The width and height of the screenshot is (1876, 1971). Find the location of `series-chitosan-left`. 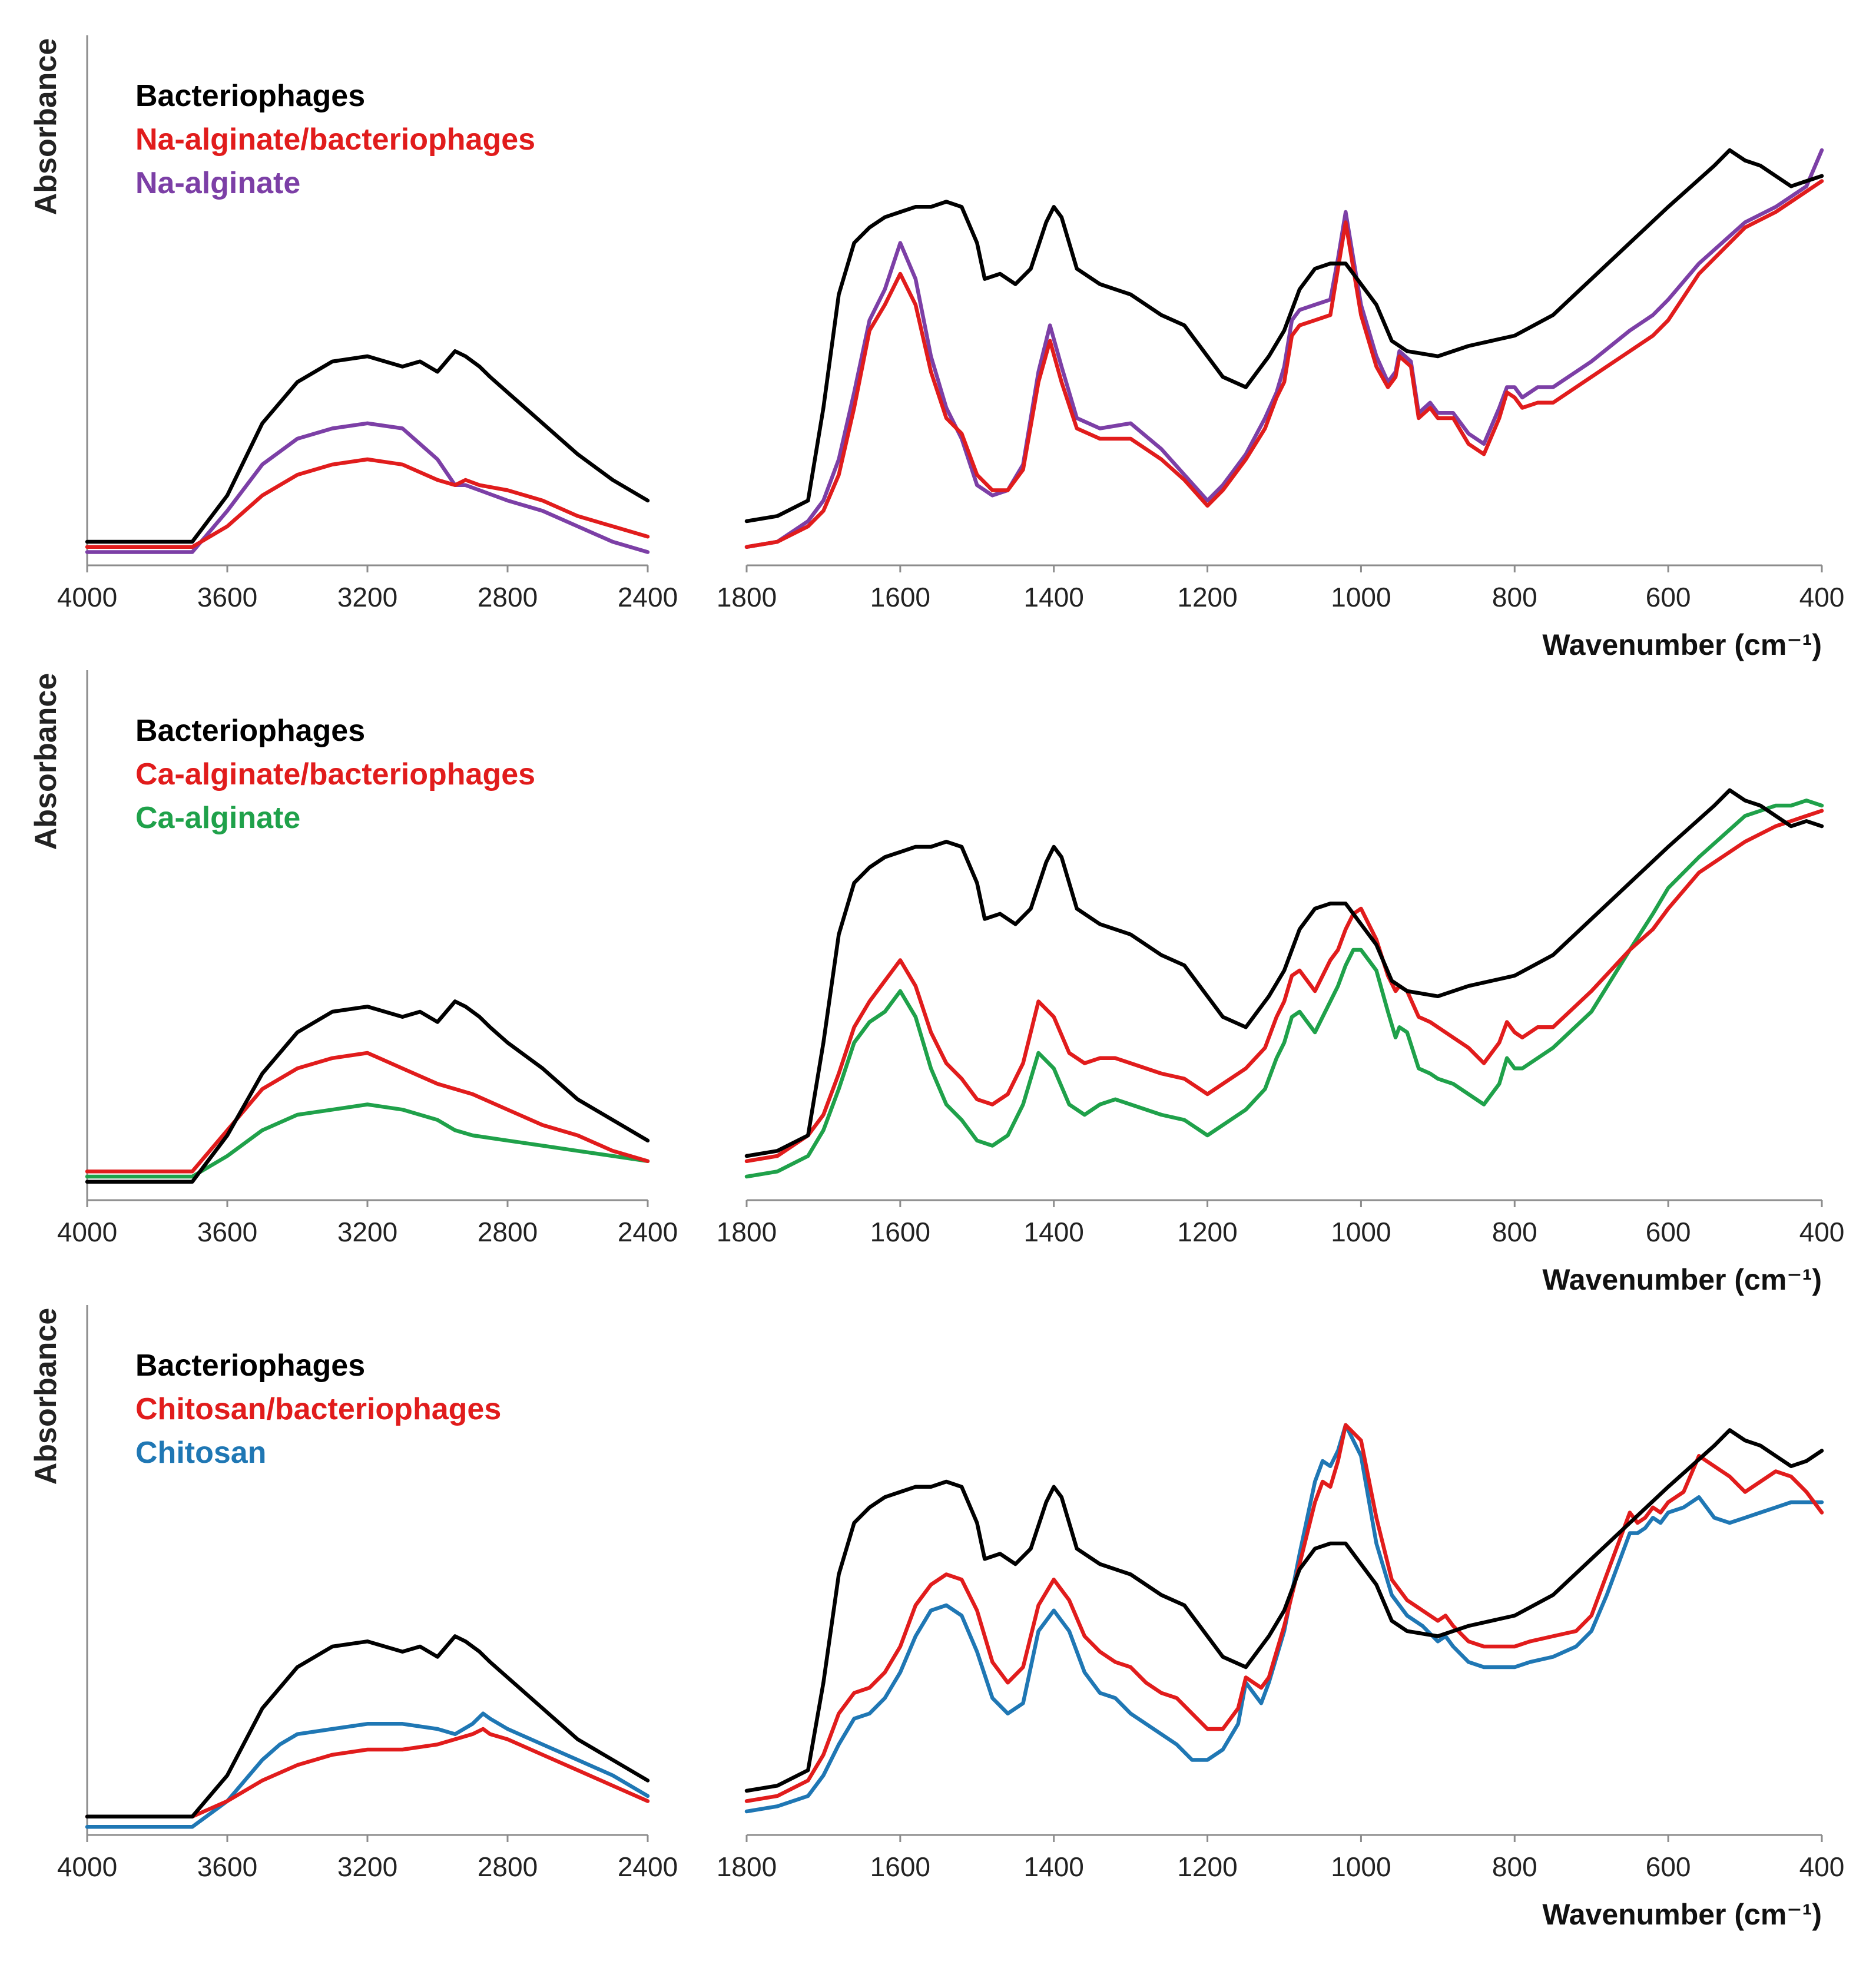

series-chitosan-left is located at coordinates (368, 1770).